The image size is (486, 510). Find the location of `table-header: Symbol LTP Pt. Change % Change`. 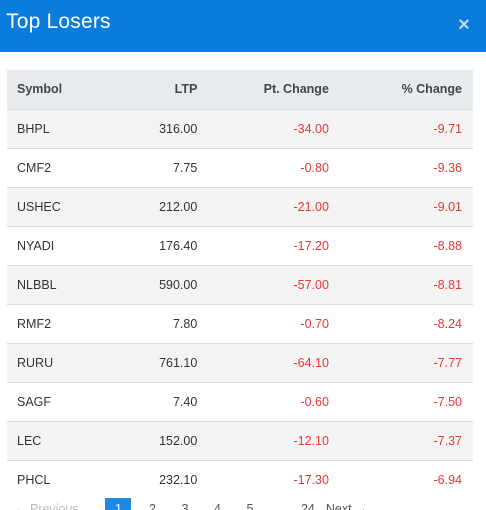

table-header: Symbol LTP Pt. Change % Change is located at coordinates (240, 89).